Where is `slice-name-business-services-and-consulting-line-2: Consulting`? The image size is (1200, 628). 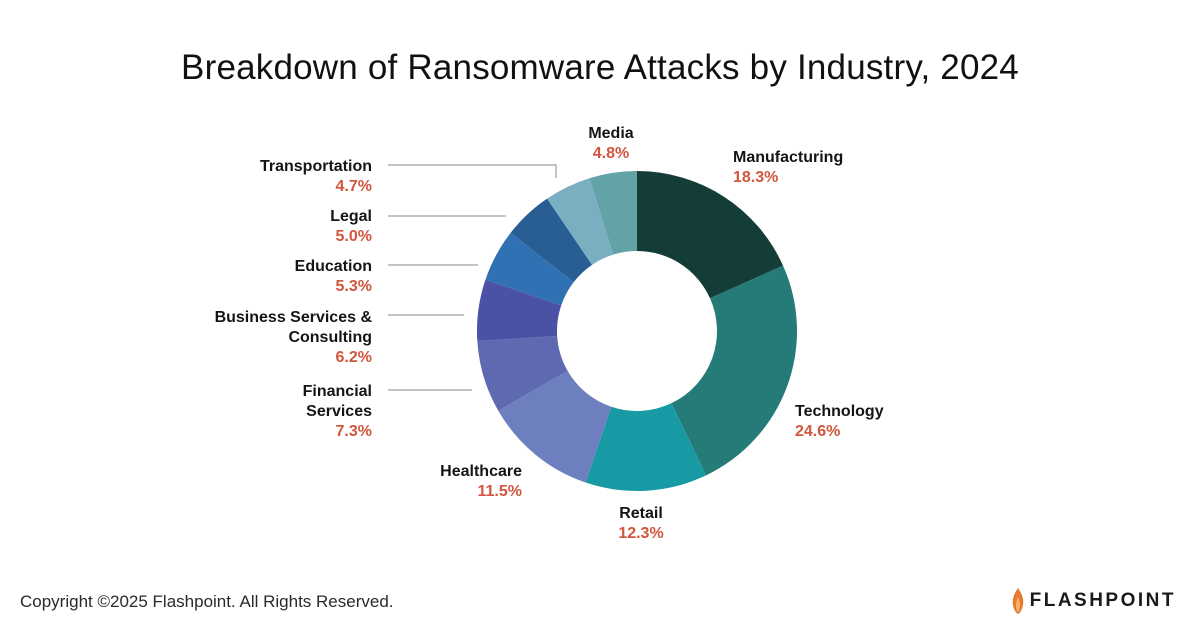
slice-name-business-services-and-consulting-line-2: Consulting is located at coordinates (330, 337).